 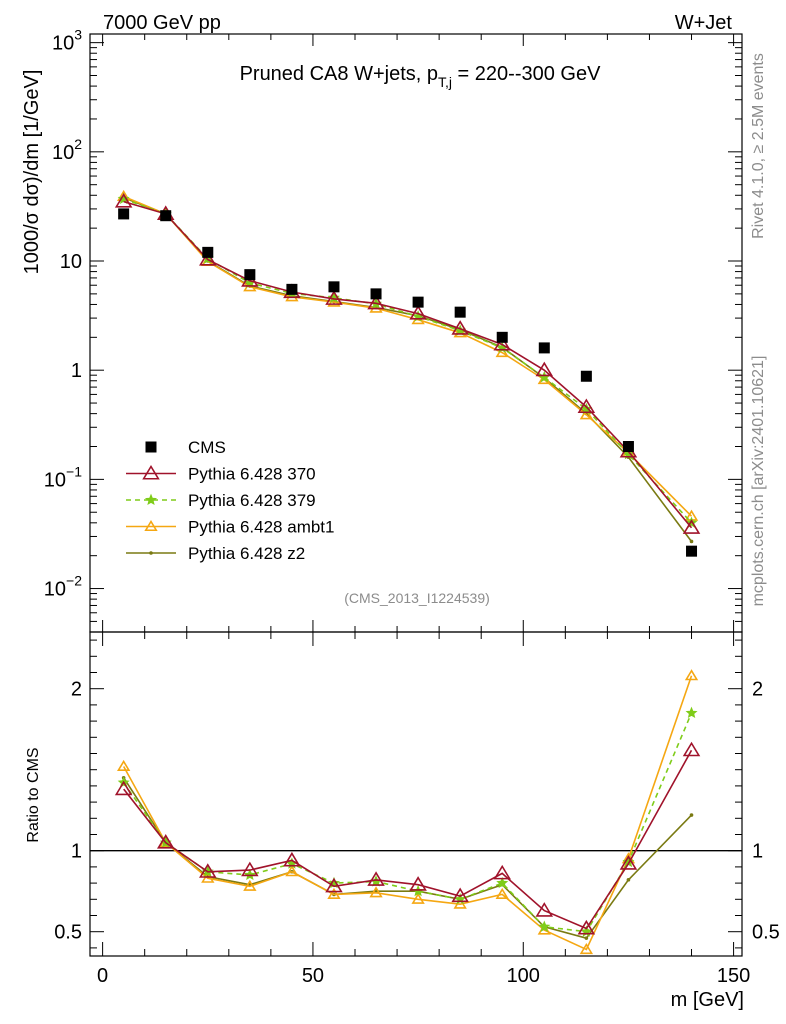 I want to click on legend-label: Pythia 6.428 z2, so click(x=246, y=553).